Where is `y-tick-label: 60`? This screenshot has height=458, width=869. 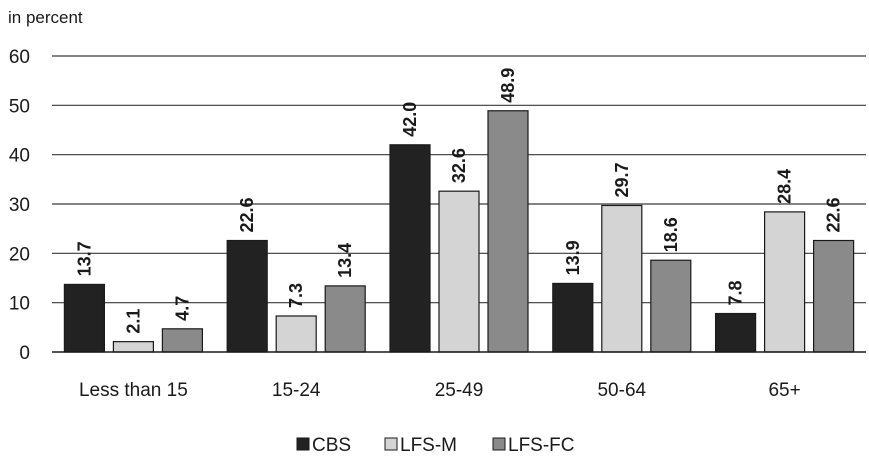
y-tick-label: 60 is located at coordinates (19, 57).